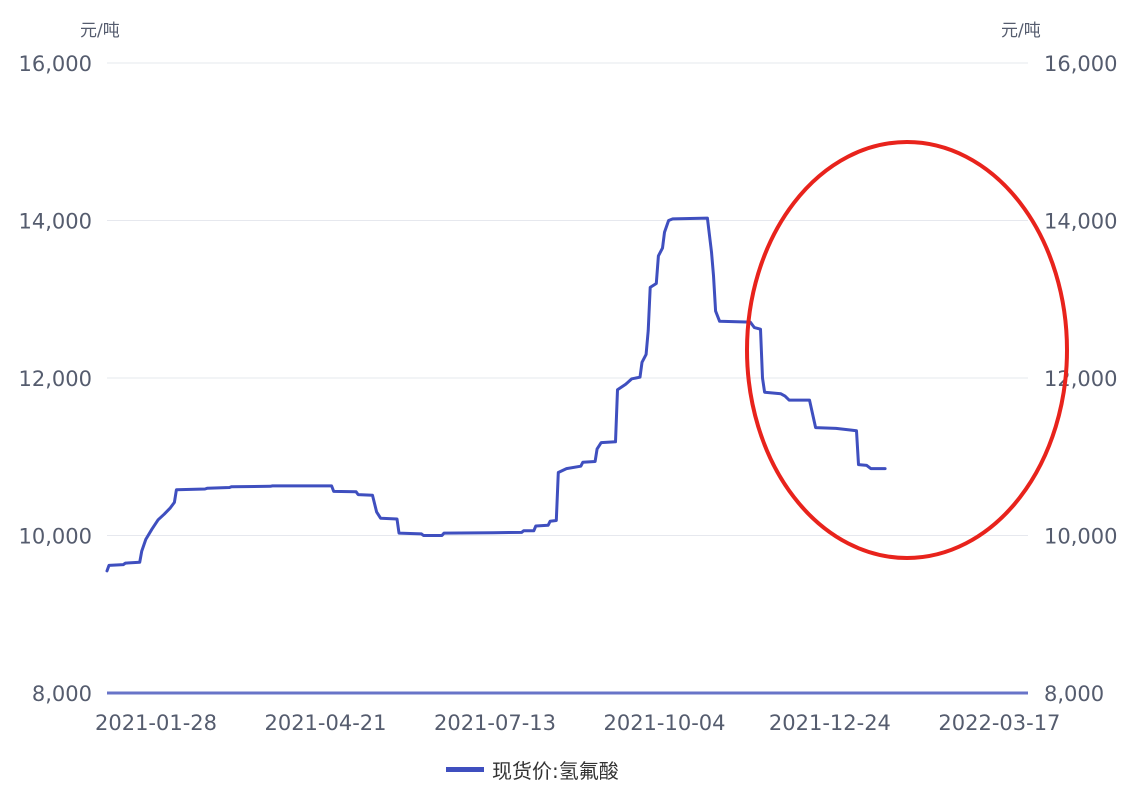 The height and width of the screenshot is (790, 1132). Describe the element at coordinates (664, 723) in the screenshot. I see `x-tick-label: 2021-10-04` at that location.